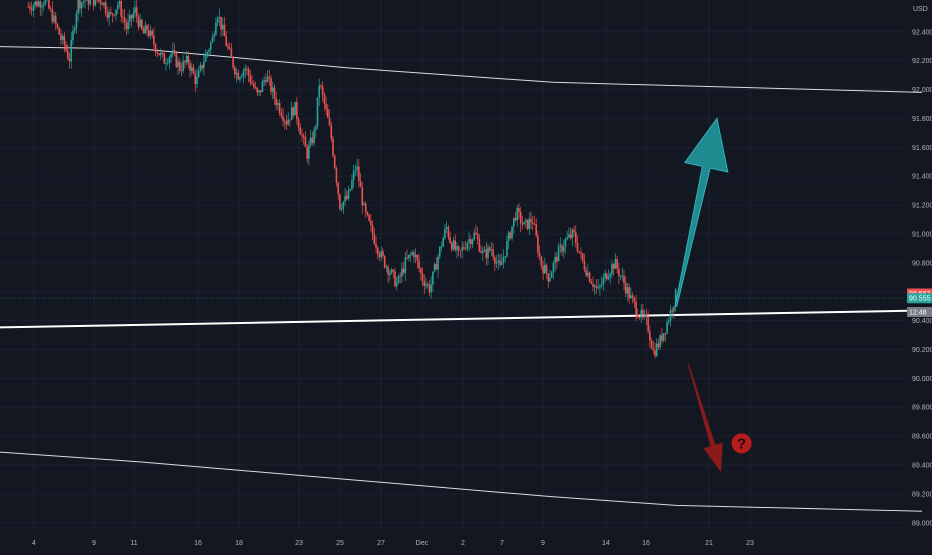 The height and width of the screenshot is (555, 932). Describe the element at coordinates (922, 494) in the screenshot. I see `y-tick-label: 89.200` at that location.